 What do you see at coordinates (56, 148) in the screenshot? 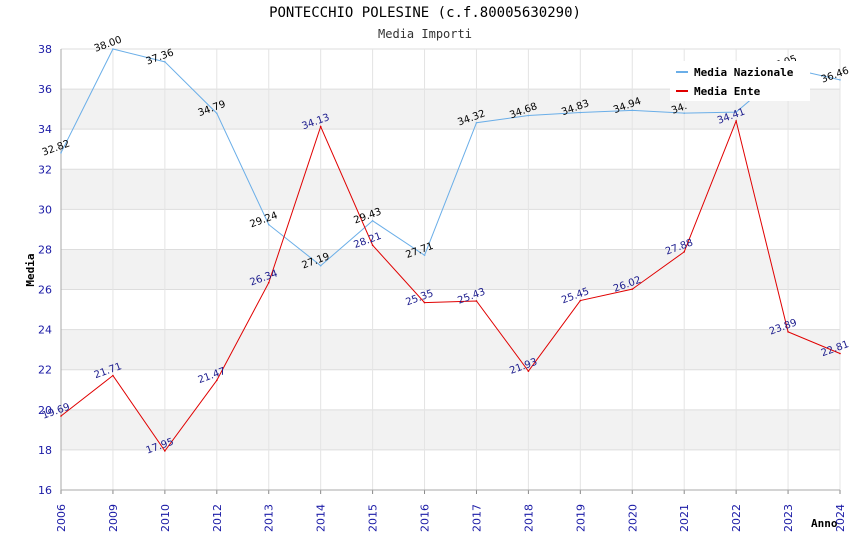
I see `data-label: 32.82` at bounding box center [56, 148].